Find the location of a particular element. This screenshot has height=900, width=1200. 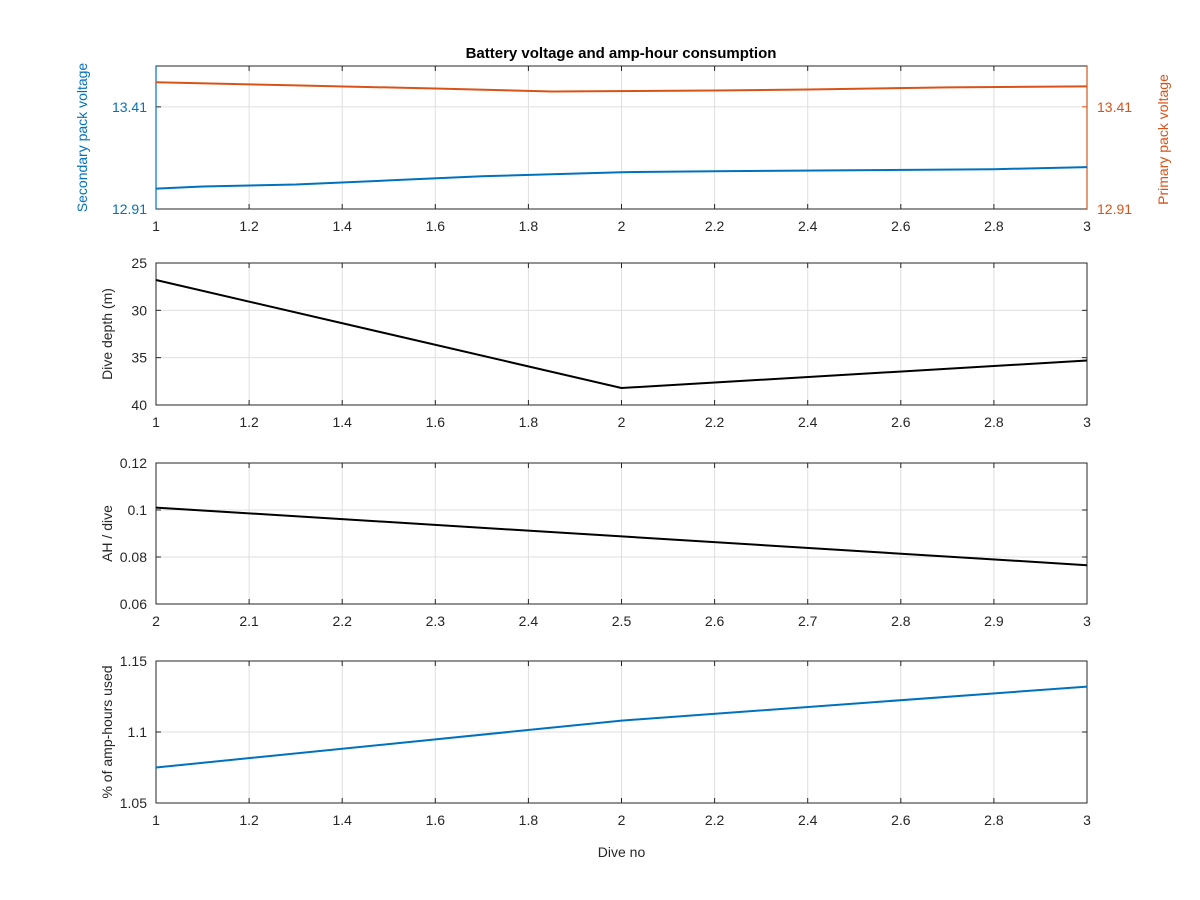

y-right-tick-label: 12.91 is located at coordinates (1114, 209).